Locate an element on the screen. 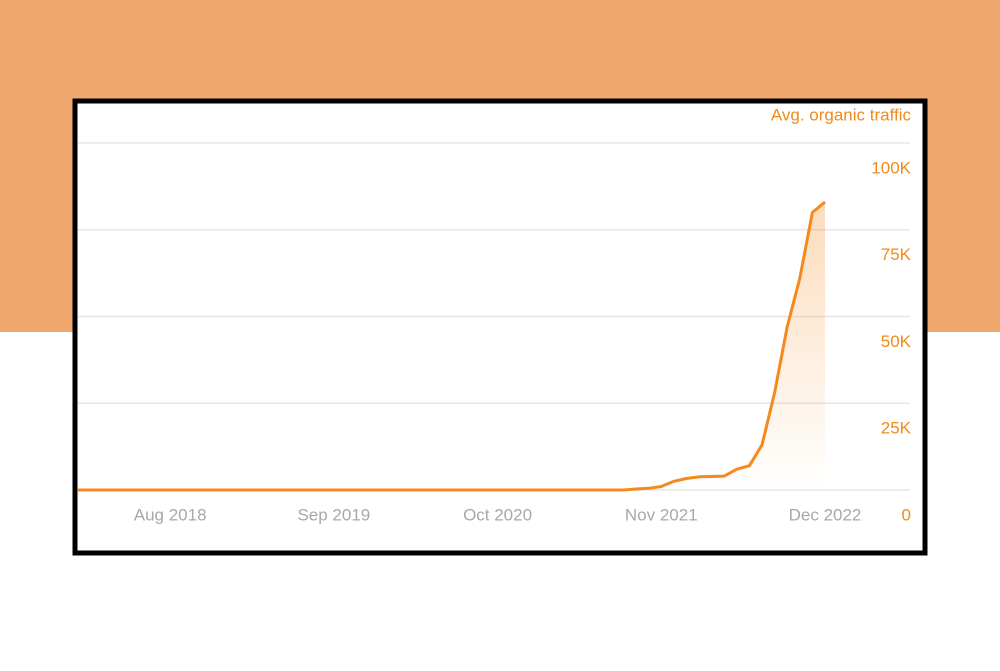  y-axis-label: Avg. organic traffic is located at coordinates (841, 114).